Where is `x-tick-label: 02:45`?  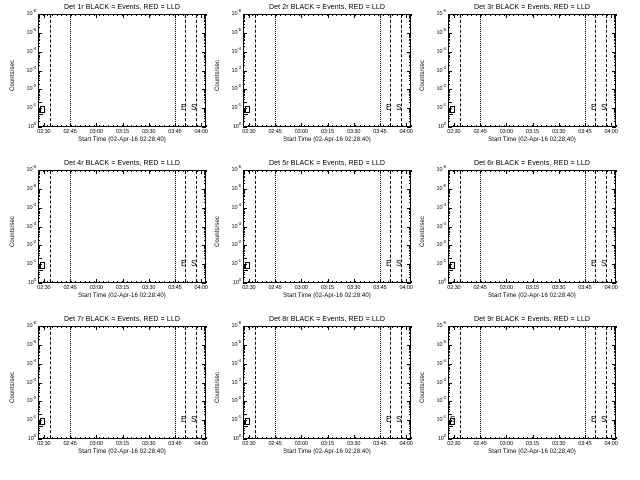 x-tick-label: 02:45 is located at coordinates (70, 444).